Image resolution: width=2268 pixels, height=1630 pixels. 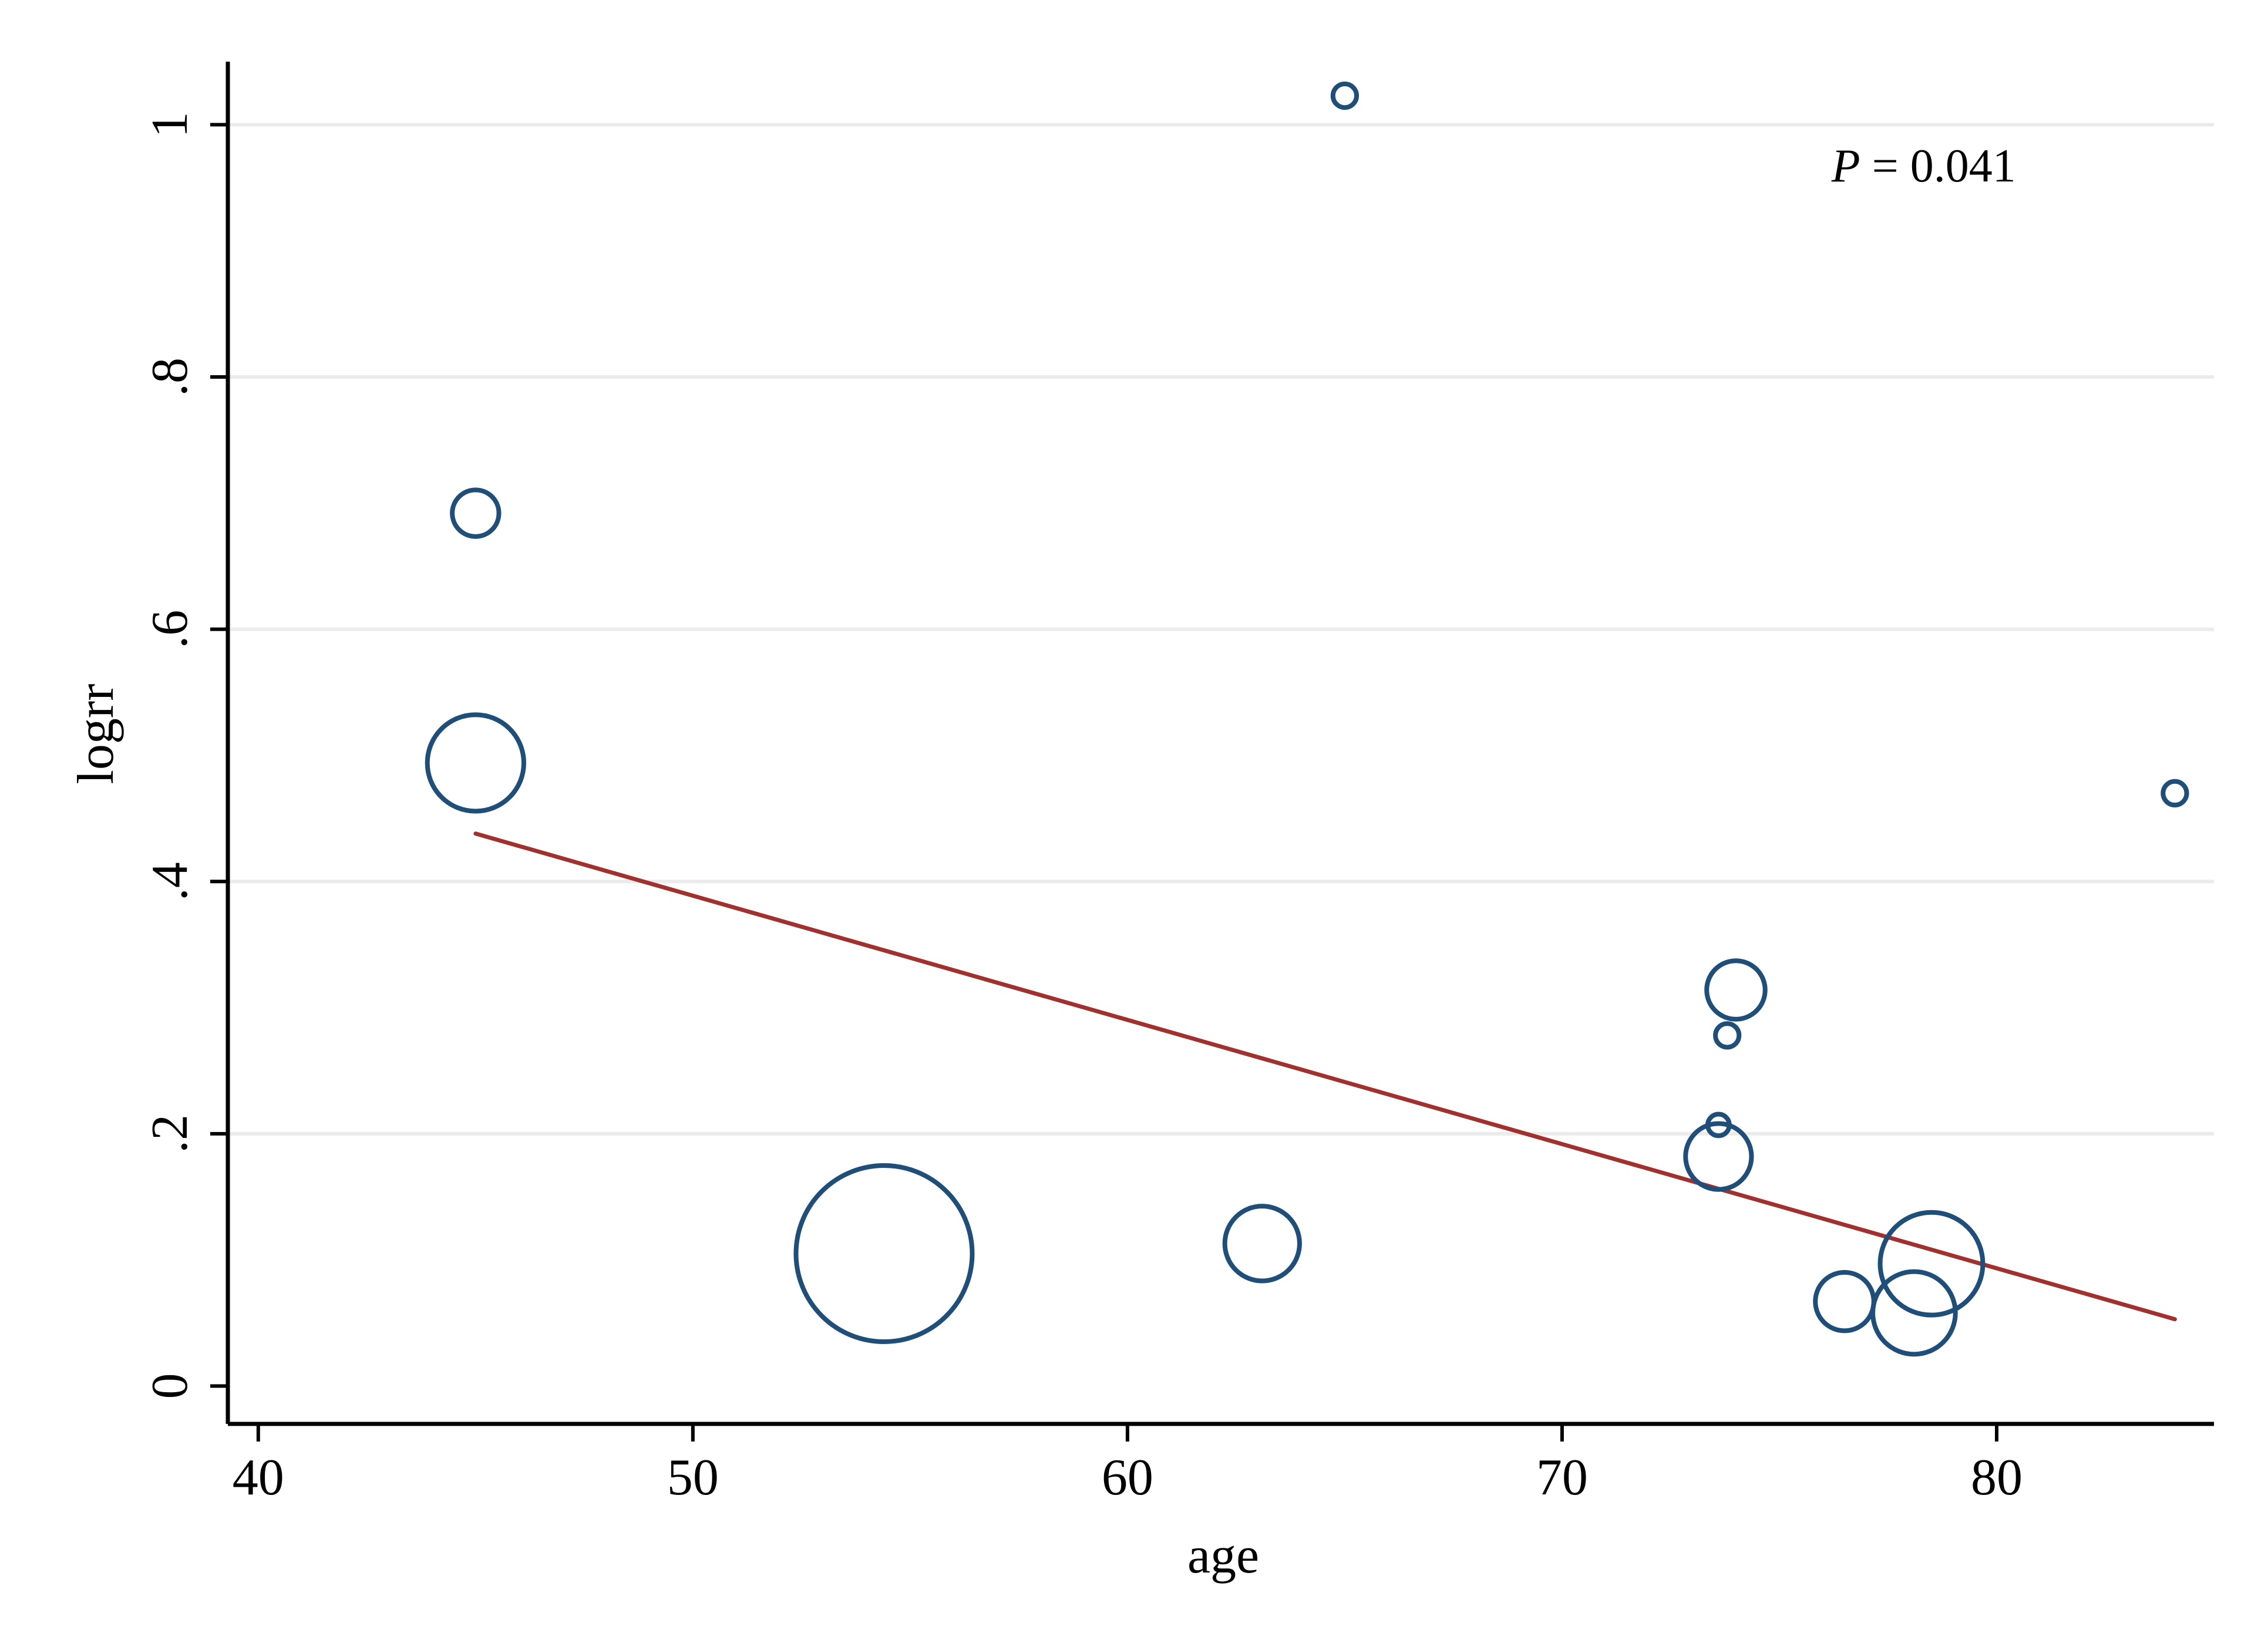 What do you see at coordinates (693, 1477) in the screenshot?
I see `x-tick-label-1: 50` at bounding box center [693, 1477].